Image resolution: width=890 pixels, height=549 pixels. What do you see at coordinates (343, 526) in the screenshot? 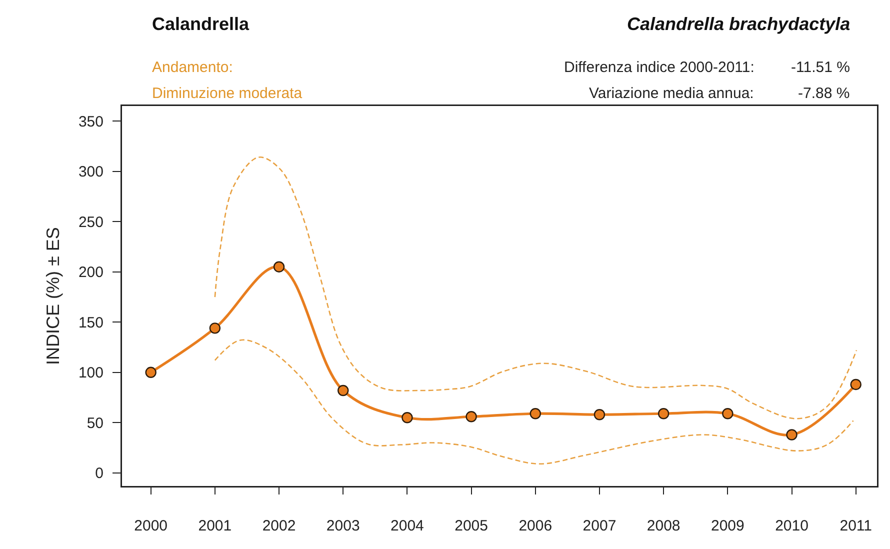
I see `x-tick-label: 2003` at bounding box center [343, 526].